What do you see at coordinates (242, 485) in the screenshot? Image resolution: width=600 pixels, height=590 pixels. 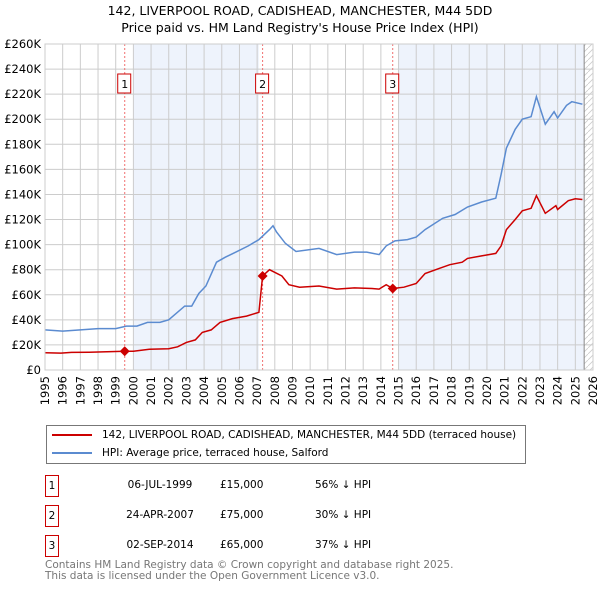 I see `sale-price: £15,000` at bounding box center [242, 485].